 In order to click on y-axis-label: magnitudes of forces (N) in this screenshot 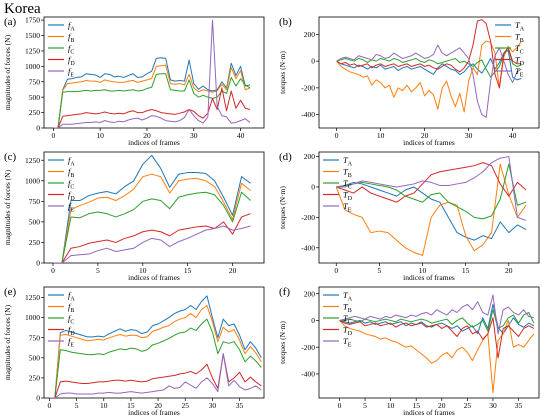, I will do `click(7, 72)`.